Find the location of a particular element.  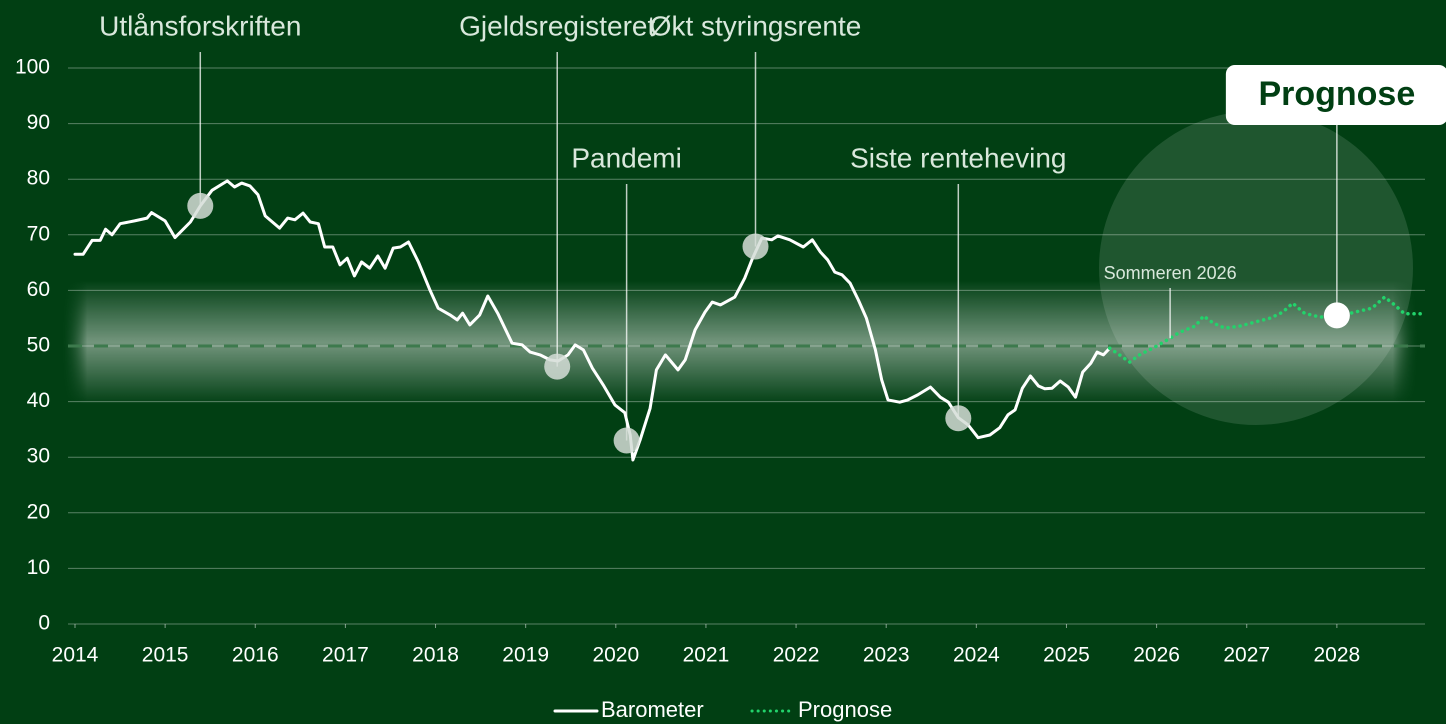

x-tick-label: 2020 is located at coordinates (615, 655).